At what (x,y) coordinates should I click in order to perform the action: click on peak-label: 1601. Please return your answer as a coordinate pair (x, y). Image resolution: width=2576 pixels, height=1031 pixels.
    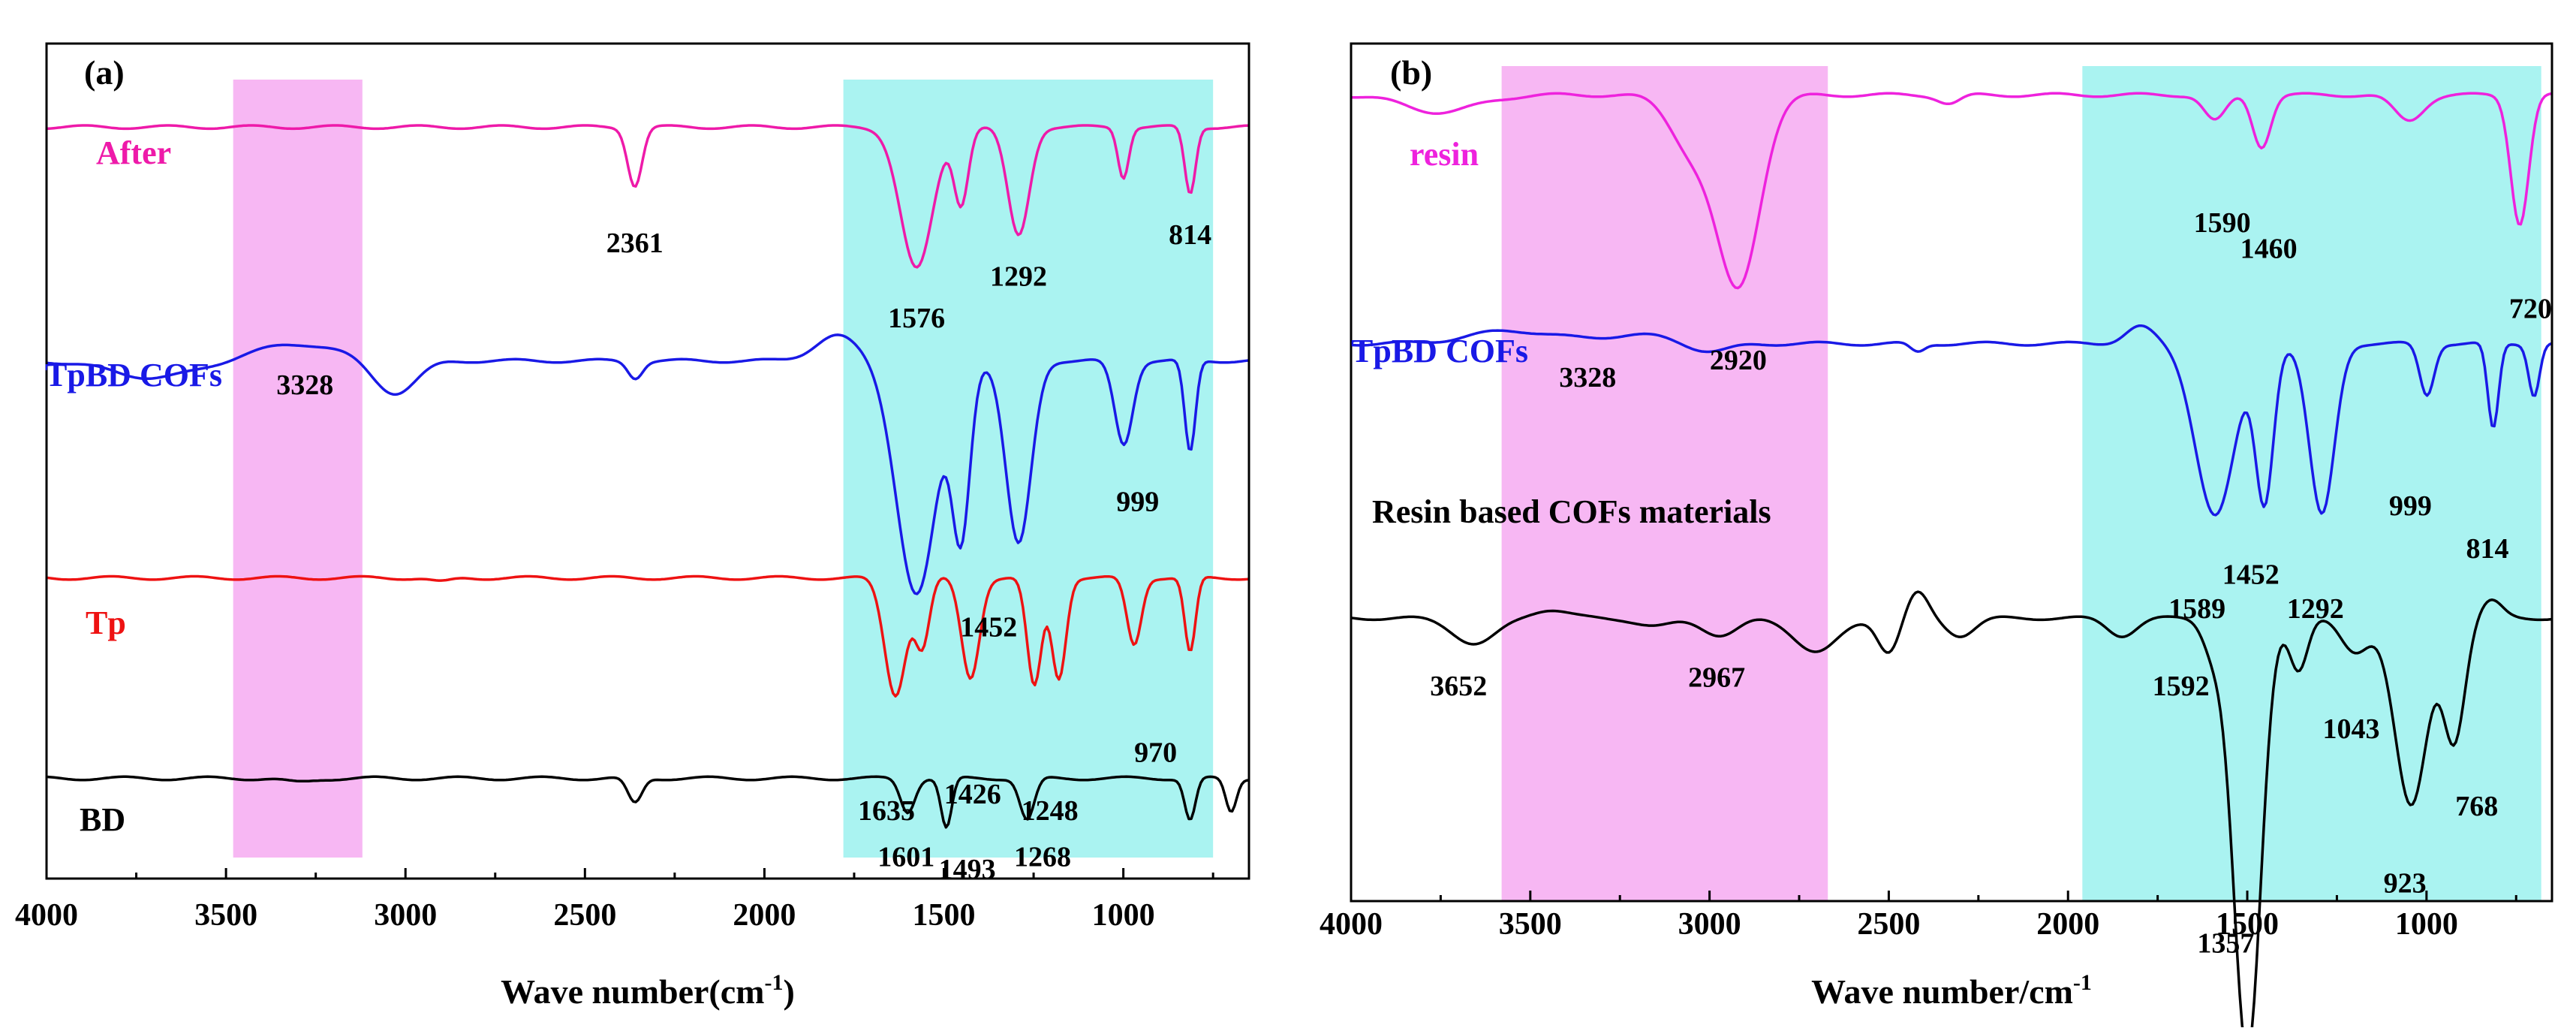
    Looking at the image, I should click on (905, 857).